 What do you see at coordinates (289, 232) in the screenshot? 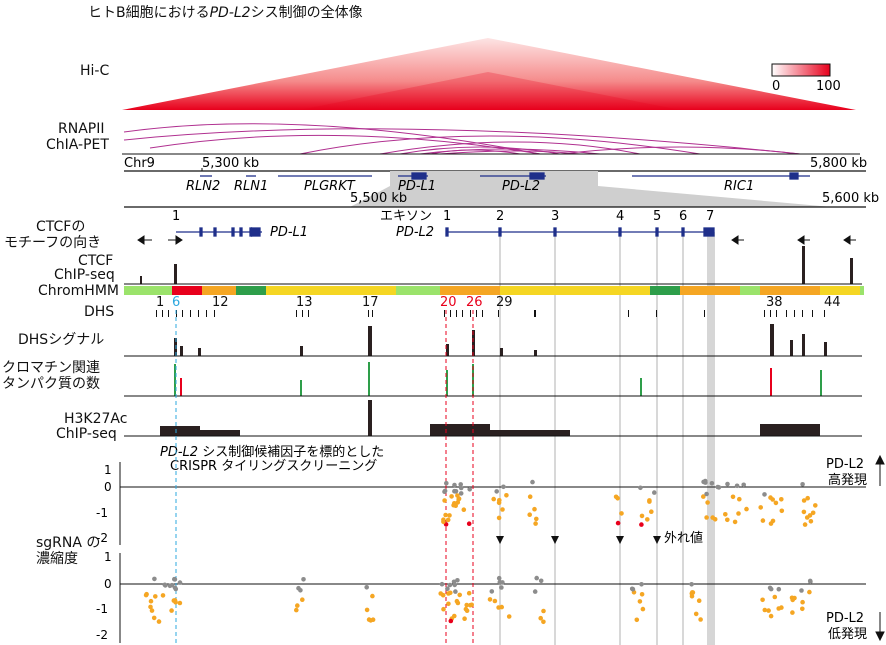
I see `zoom-pdl1-label: PD-L1` at bounding box center [289, 232].